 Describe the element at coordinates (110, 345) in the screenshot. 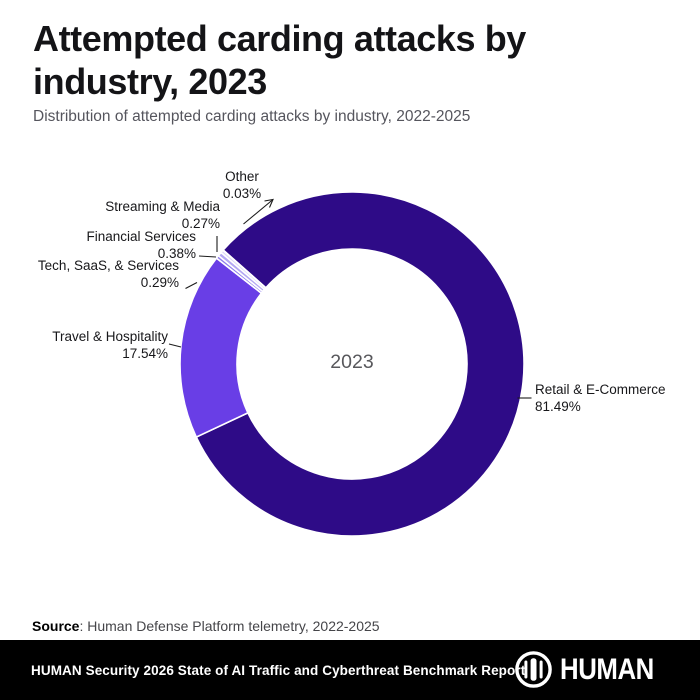

I see `slice-label-travel-hospitality: Travel & Hospitality 17.54%` at that location.